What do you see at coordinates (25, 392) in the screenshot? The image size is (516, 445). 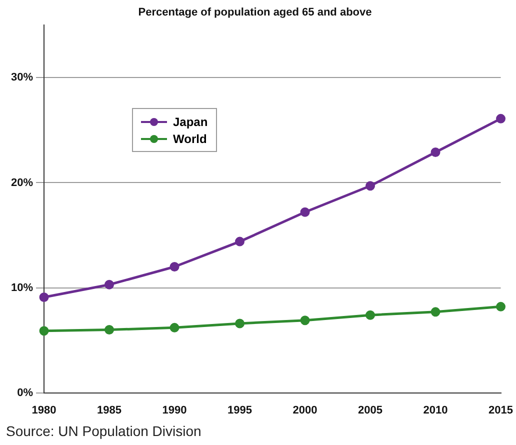 I see `y-tick-label: 0%` at bounding box center [25, 392].